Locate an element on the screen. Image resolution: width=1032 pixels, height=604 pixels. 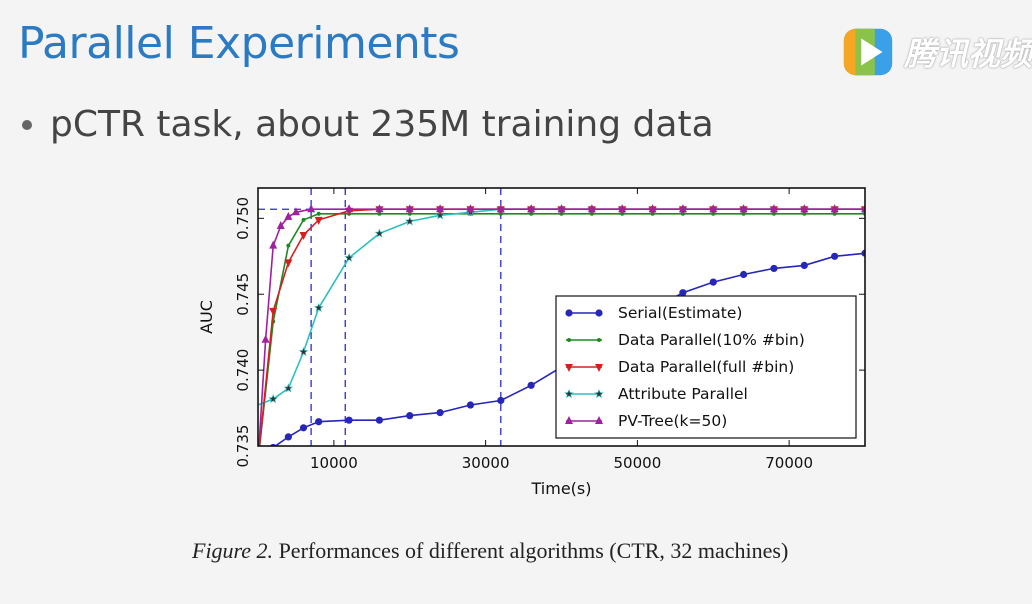
watermark-text: 腾讯视频 is located at coordinates (967, 54).